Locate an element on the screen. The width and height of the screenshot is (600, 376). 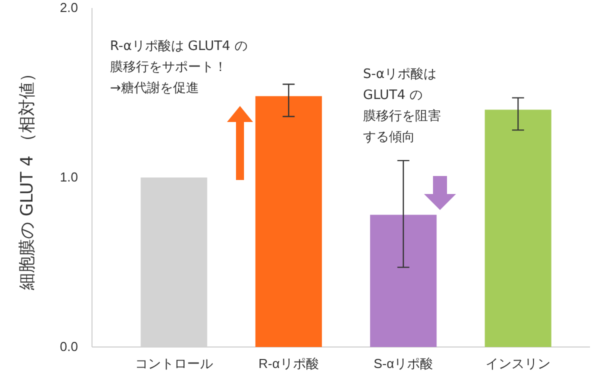
x-tick-label: インスリン is located at coordinates (518, 364).